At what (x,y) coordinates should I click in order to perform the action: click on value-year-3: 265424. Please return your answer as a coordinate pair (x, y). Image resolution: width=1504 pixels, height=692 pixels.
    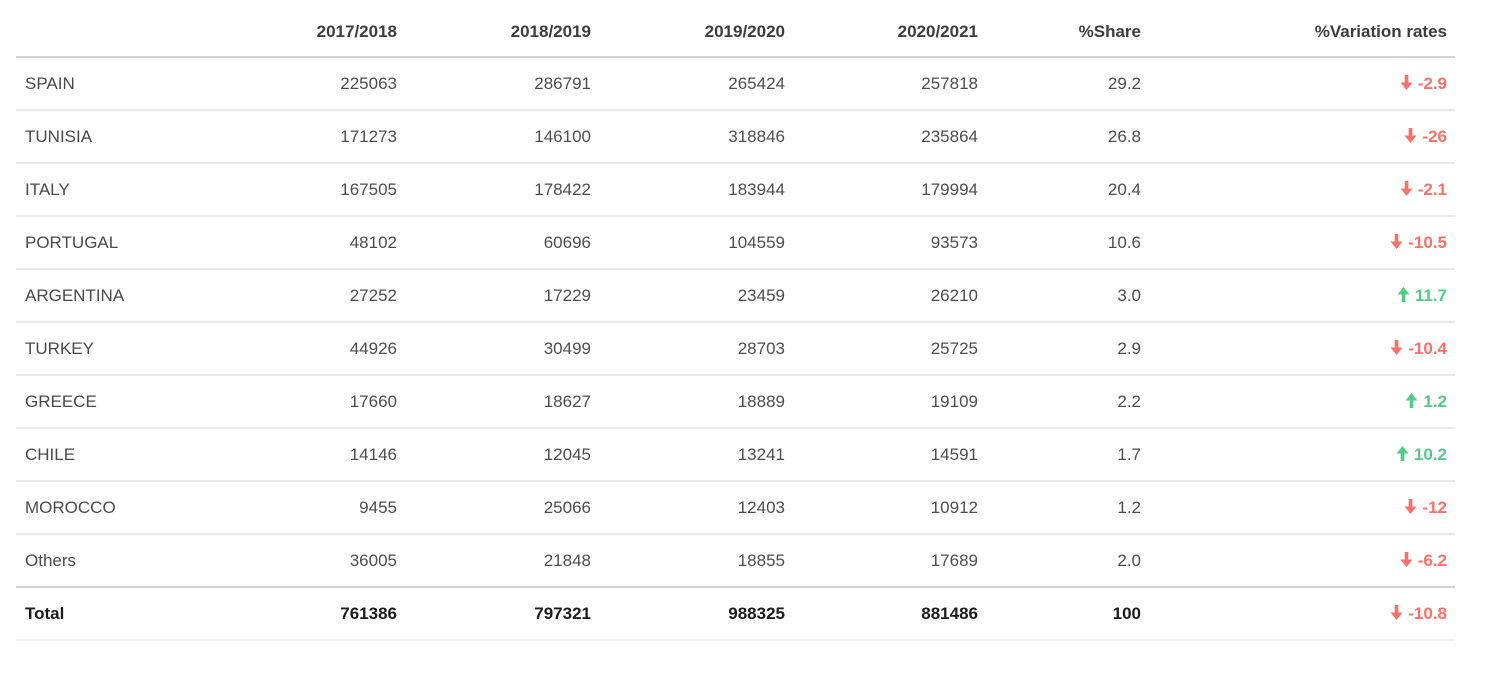
    Looking at the image, I should click on (696, 84).